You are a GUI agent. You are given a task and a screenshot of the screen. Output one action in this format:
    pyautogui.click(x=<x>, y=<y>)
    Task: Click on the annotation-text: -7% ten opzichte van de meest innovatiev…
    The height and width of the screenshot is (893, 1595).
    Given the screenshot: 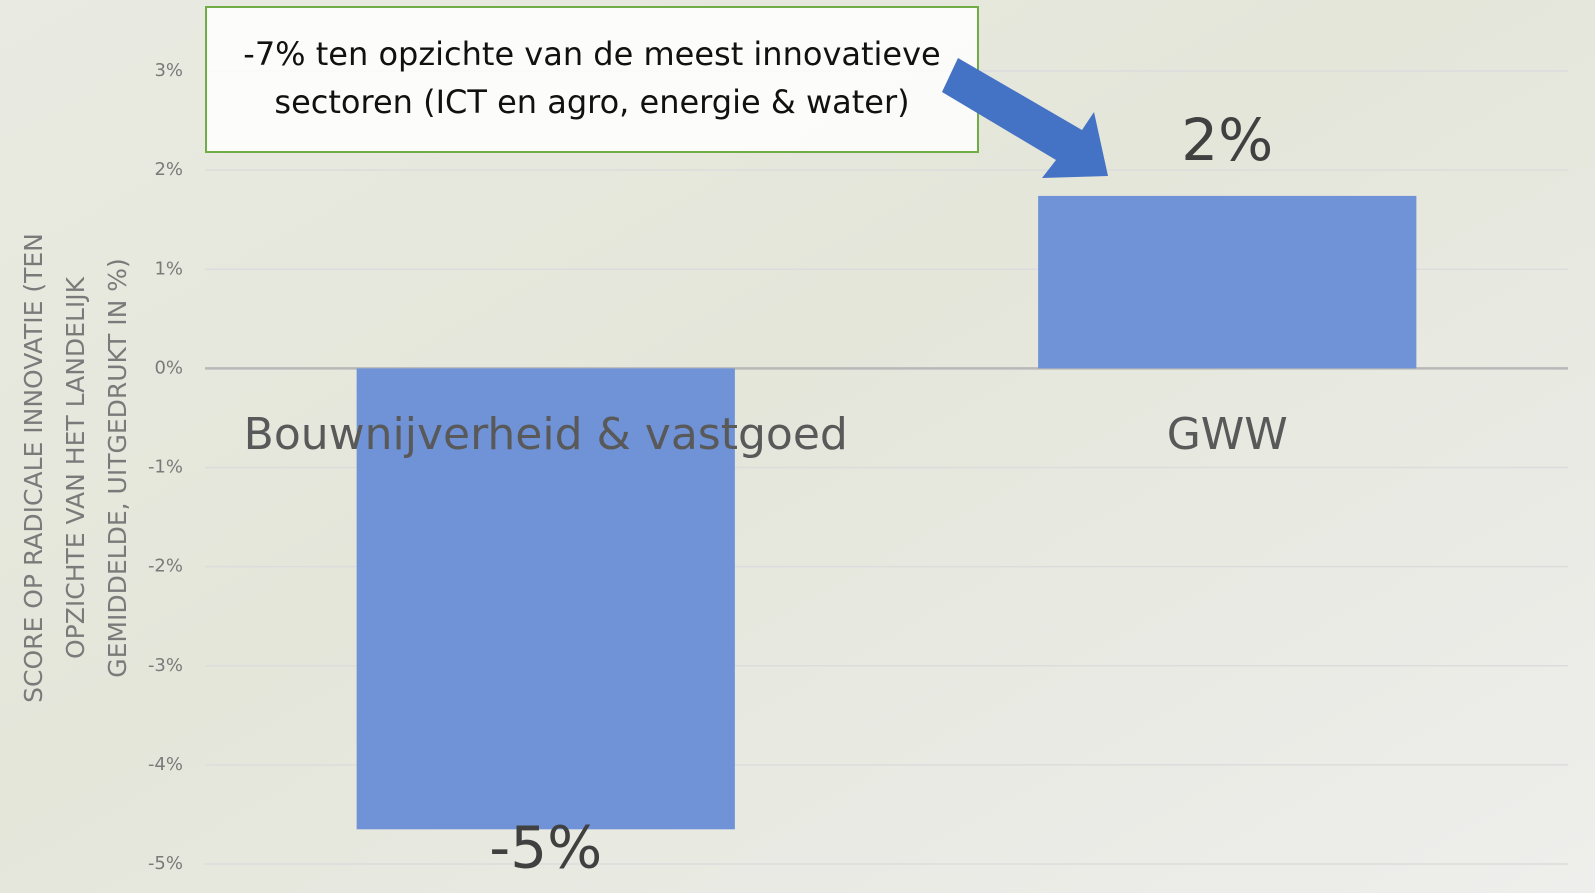 What is the action you would take?
    pyautogui.click(x=591, y=54)
    